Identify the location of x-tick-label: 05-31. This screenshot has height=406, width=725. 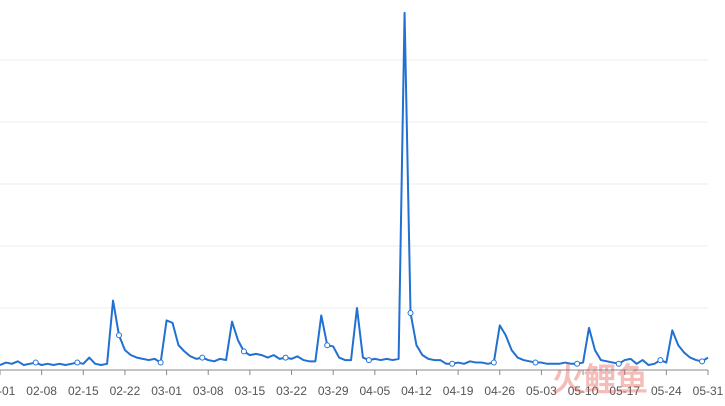
(708, 391).